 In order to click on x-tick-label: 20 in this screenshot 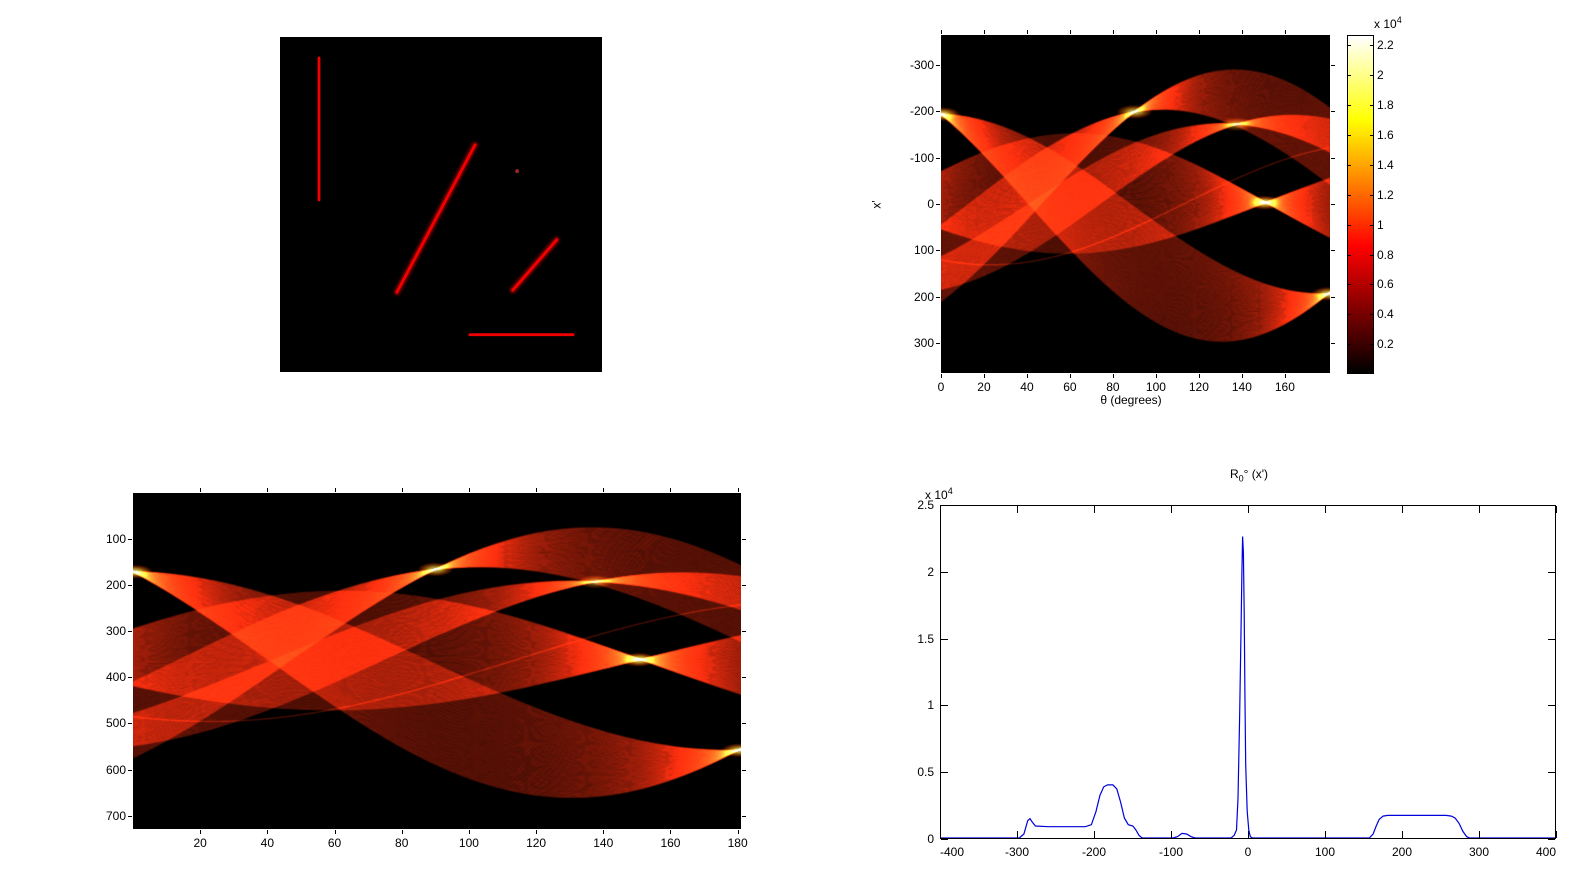, I will do `click(984, 387)`.